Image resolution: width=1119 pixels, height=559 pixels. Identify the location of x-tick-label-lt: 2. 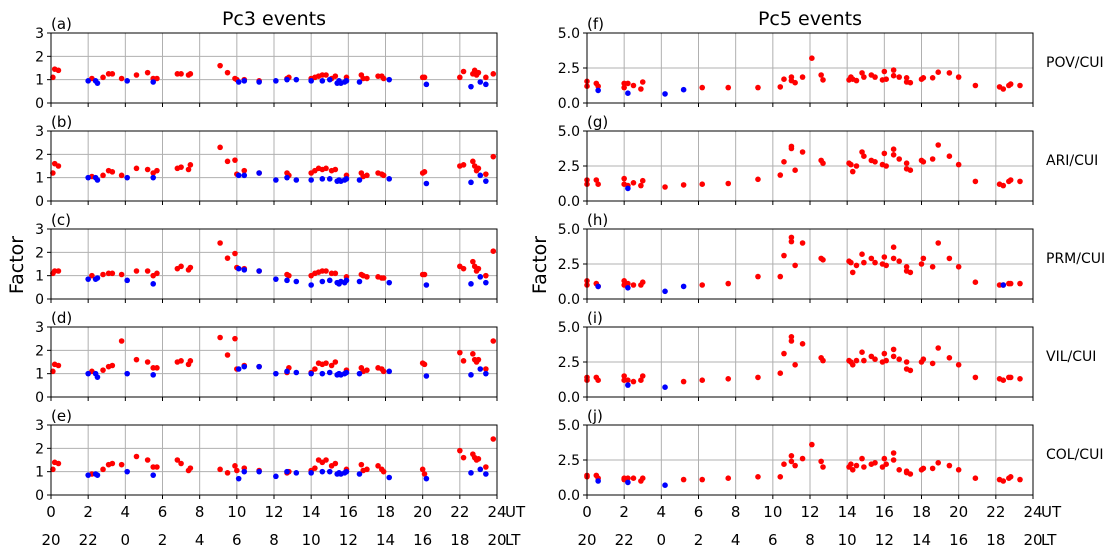
(163, 540).